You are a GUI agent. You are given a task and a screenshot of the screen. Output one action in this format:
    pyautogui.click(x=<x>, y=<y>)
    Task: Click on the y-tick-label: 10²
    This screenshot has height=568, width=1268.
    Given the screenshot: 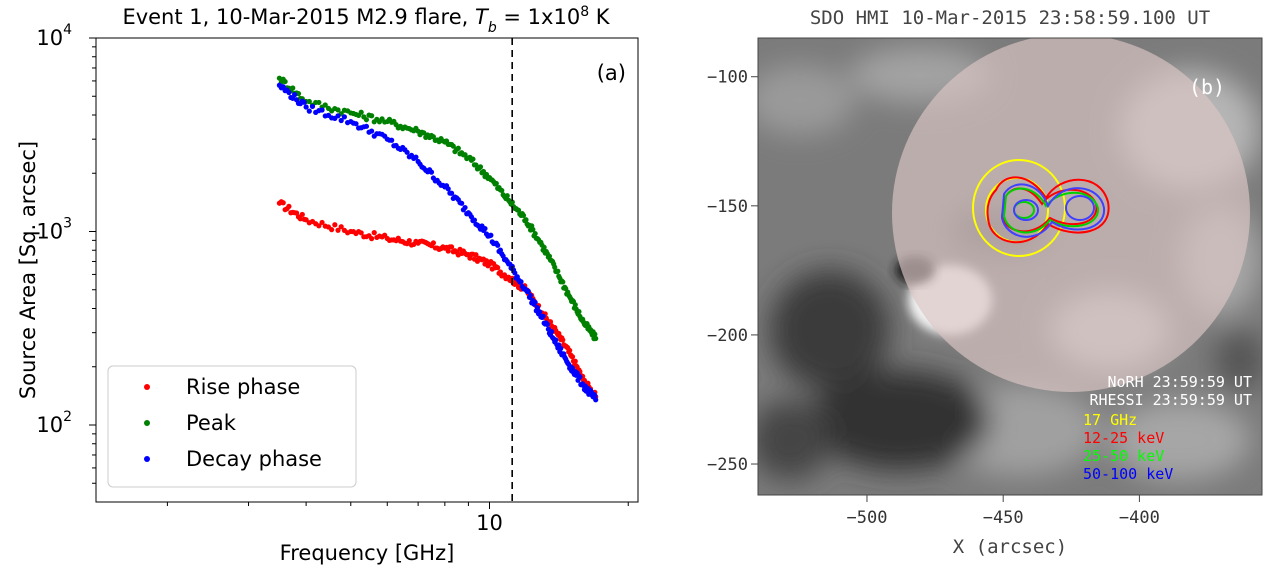 What is the action you would take?
    pyautogui.click(x=54, y=423)
    